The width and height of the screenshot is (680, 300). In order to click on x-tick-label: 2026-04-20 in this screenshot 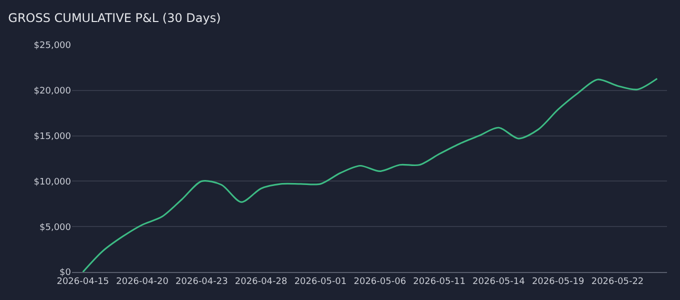, I will do `click(142, 281)`.